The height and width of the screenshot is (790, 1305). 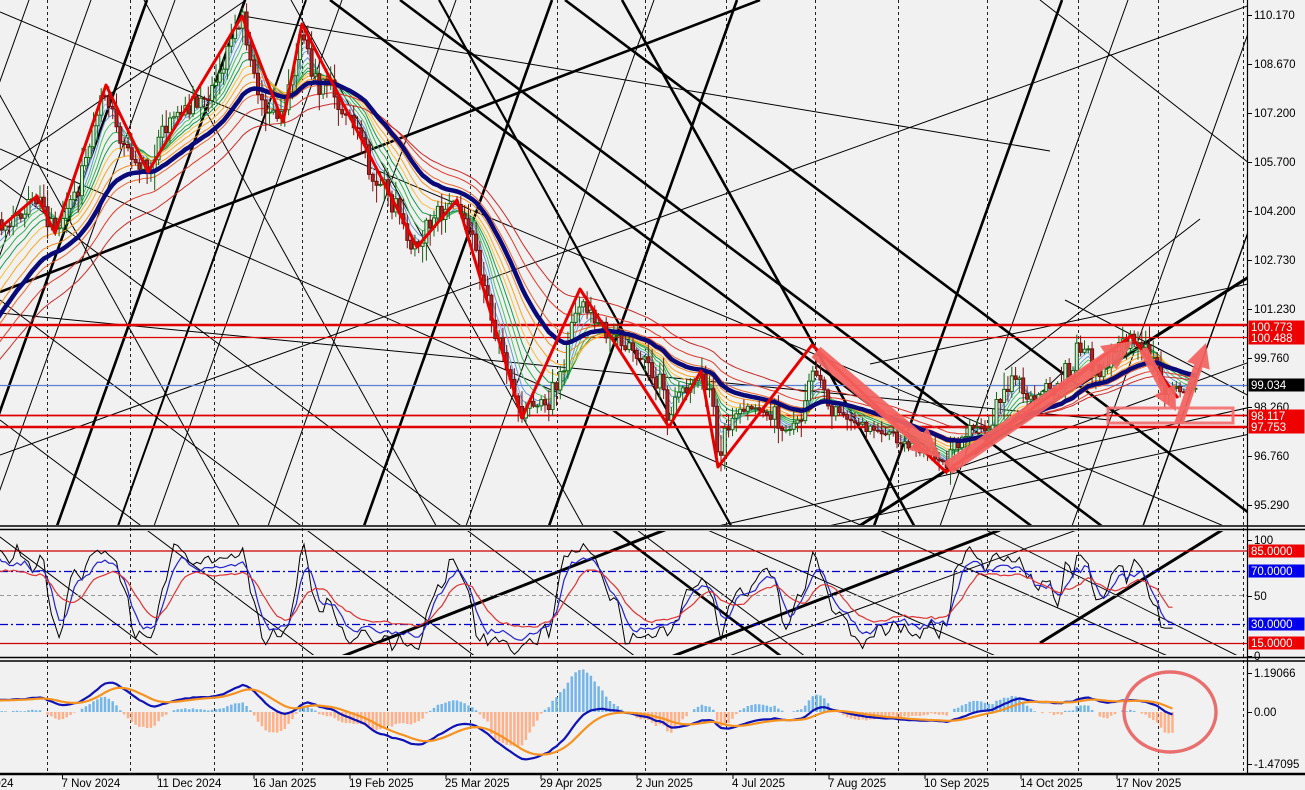 What do you see at coordinates (571, 784) in the screenshot?
I see `svg-text: 29 Apr 2025` at bounding box center [571, 784].